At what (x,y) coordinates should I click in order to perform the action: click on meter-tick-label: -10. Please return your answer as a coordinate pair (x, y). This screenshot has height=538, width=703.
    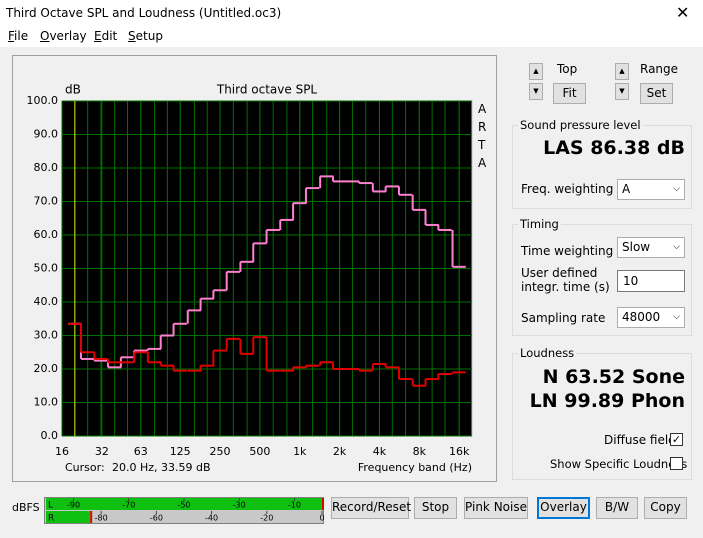
    Looking at the image, I should click on (294, 505).